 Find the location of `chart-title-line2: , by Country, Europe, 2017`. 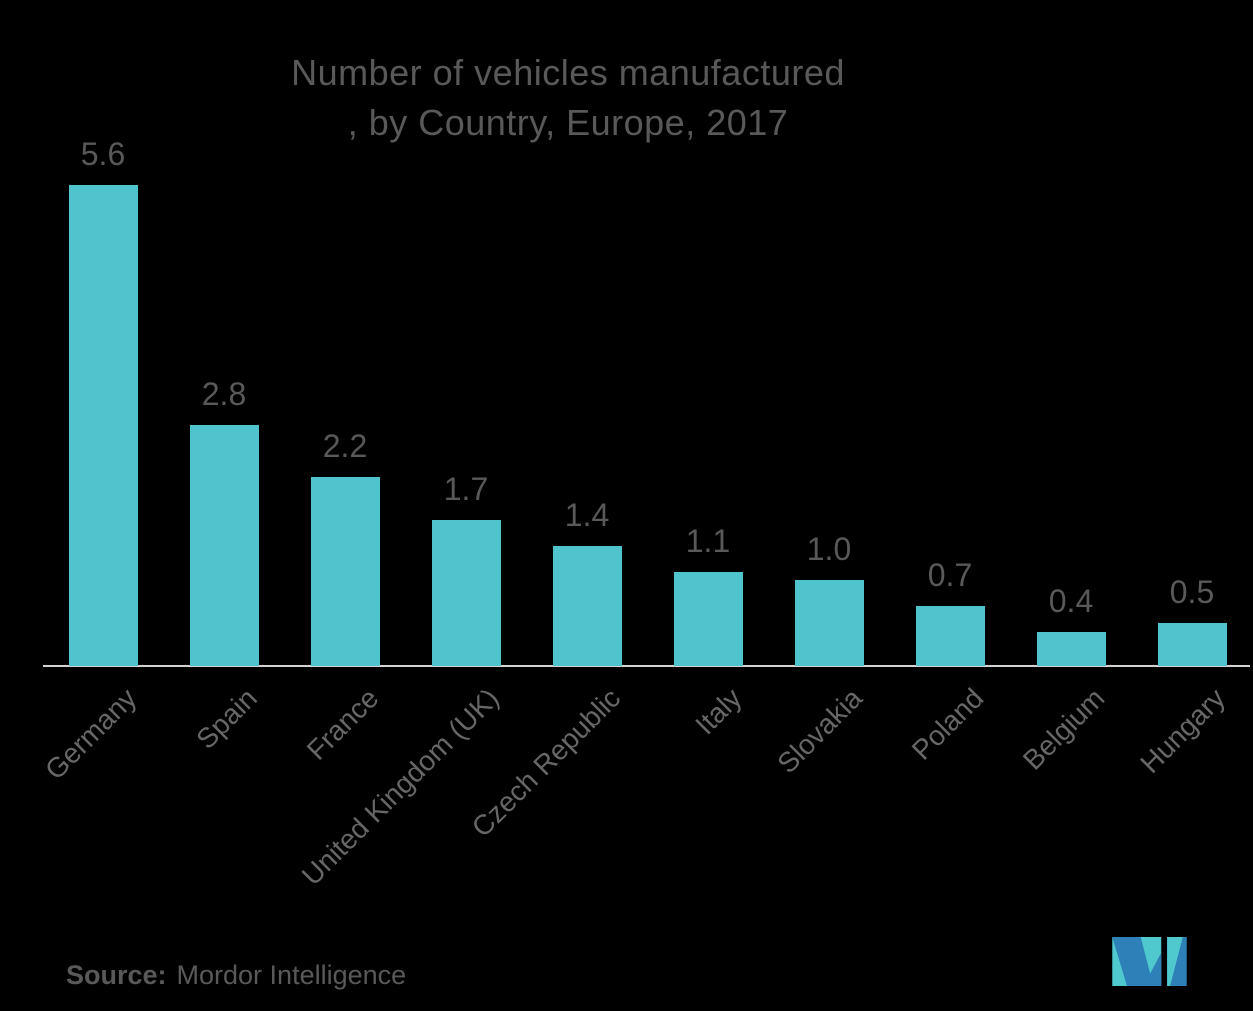

chart-title-line2: , by Country, Europe, 2017 is located at coordinates (568, 122).